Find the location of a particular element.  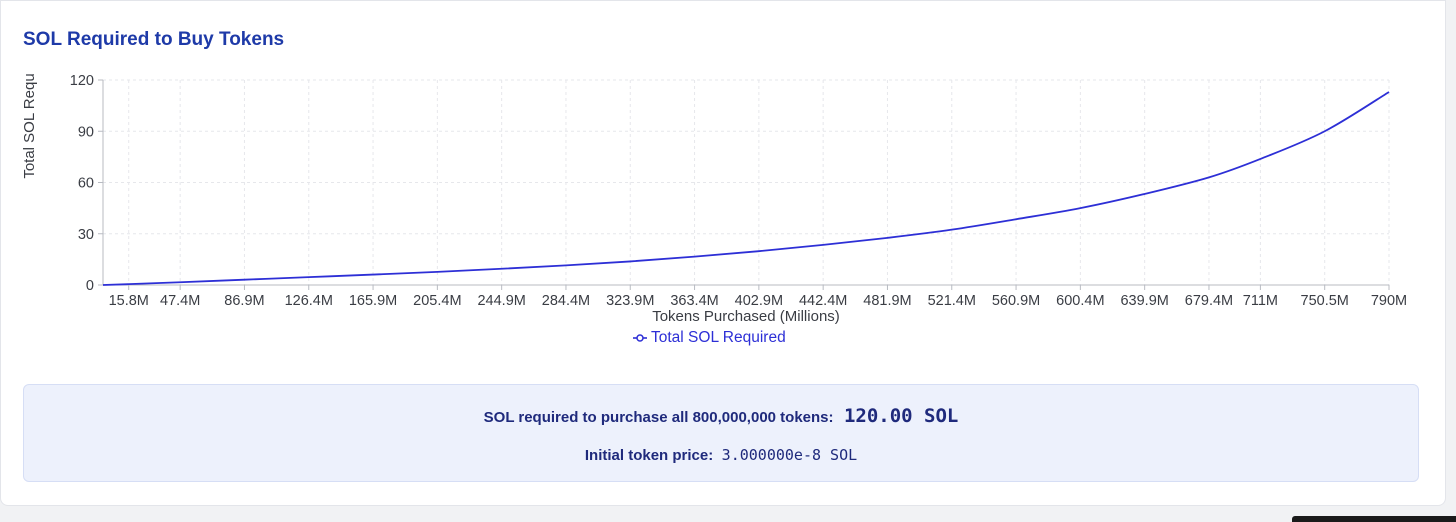

initial-price-value: 3.000000e-8 SOL is located at coordinates (789, 455).